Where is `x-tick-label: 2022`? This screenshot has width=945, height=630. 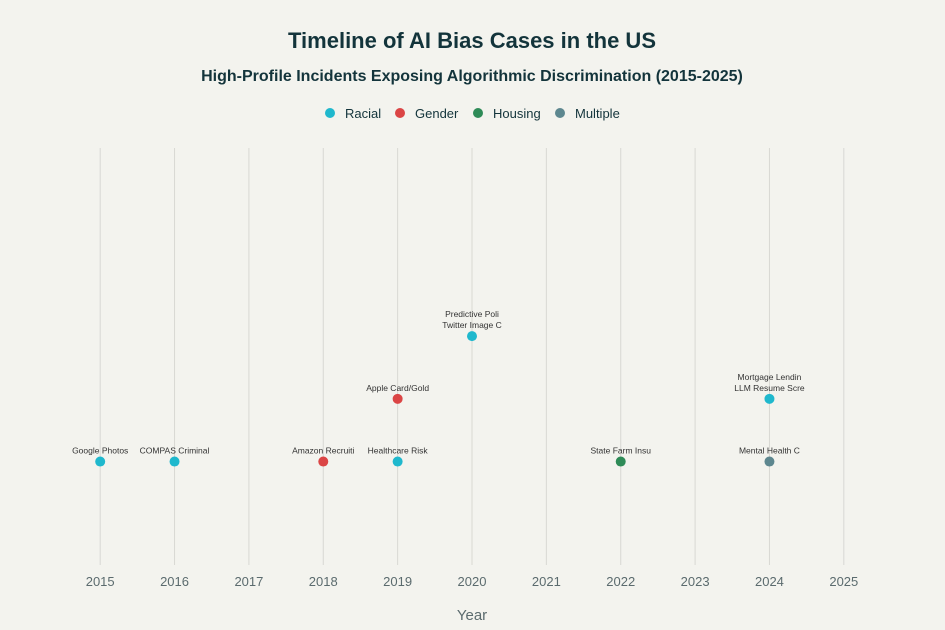
x-tick-label: 2022 is located at coordinates (620, 581).